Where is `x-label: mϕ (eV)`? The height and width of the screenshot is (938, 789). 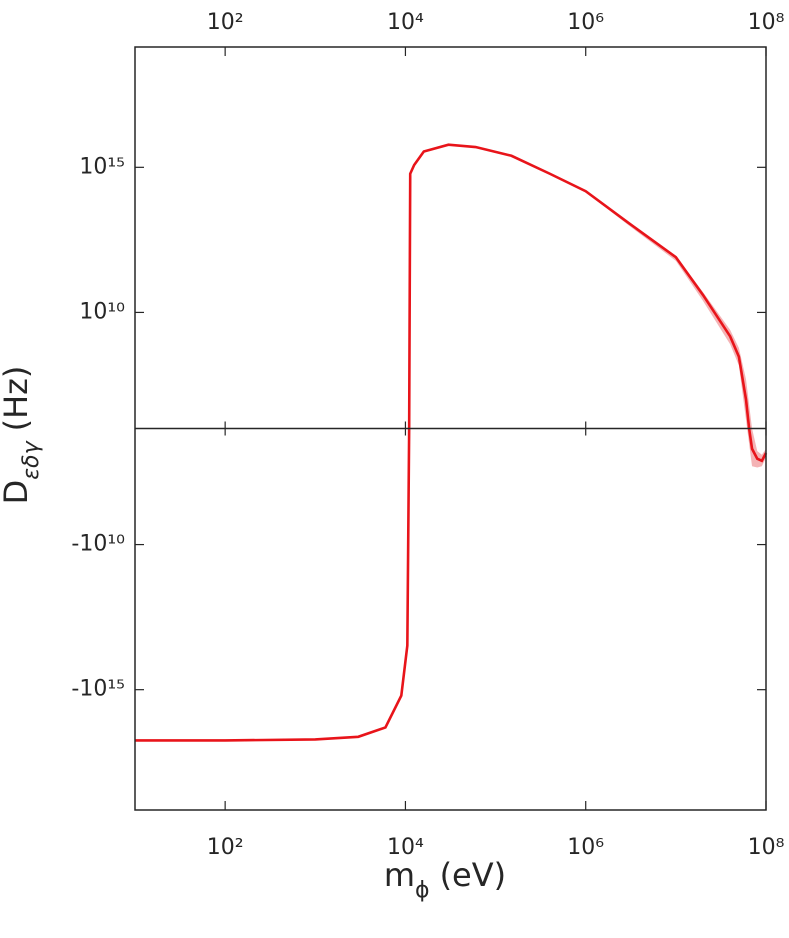
x-label: mϕ (eV) is located at coordinates (445, 879).